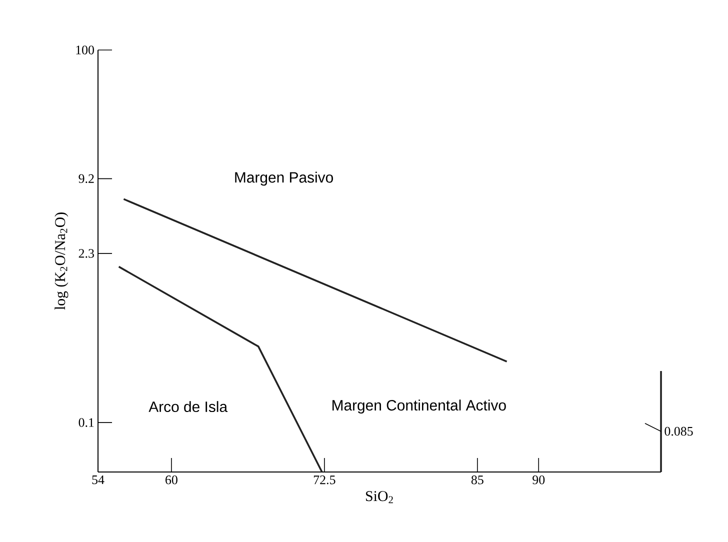 The width and height of the screenshot is (728, 542). What do you see at coordinates (86, 422) in the screenshot?
I see `y-tick-label: 0.1` at bounding box center [86, 422].